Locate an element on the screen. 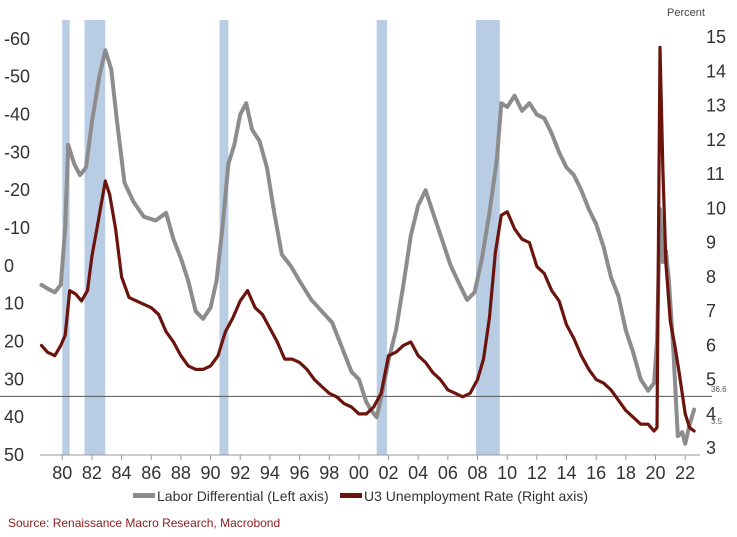 Image resolution: width=737 pixels, height=537 pixels. left-tick-label: 10 is located at coordinates (14, 304).